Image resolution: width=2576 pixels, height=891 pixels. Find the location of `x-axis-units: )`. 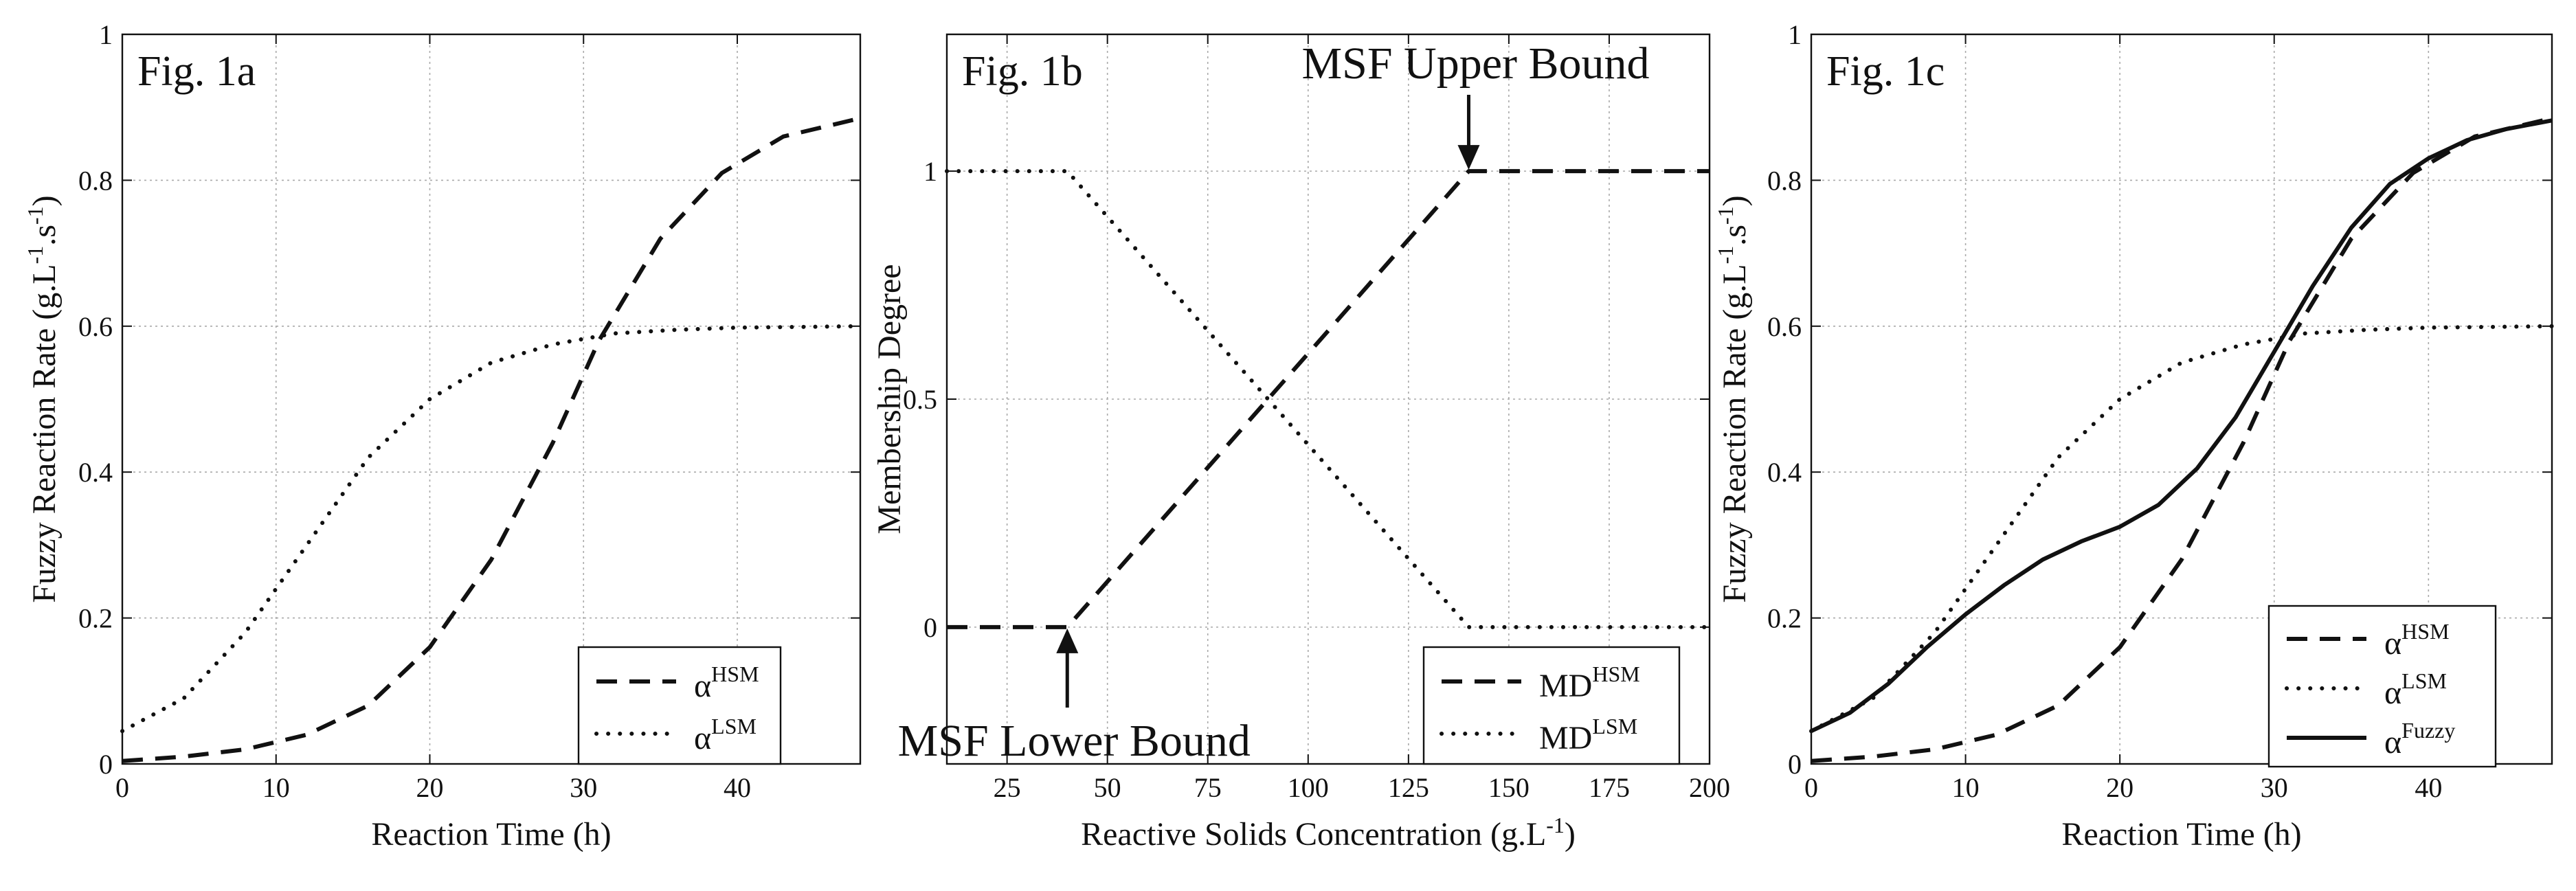

x-axis-units: ) is located at coordinates (1570, 834).